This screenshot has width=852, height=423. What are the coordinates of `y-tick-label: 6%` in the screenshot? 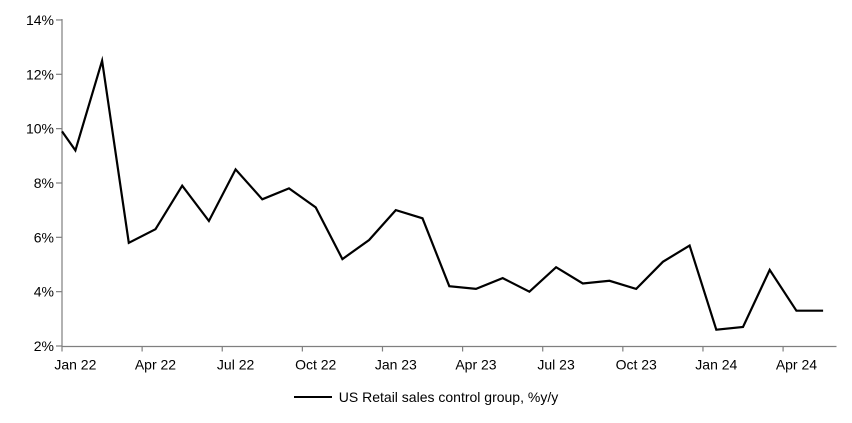 It's located at (44, 237).